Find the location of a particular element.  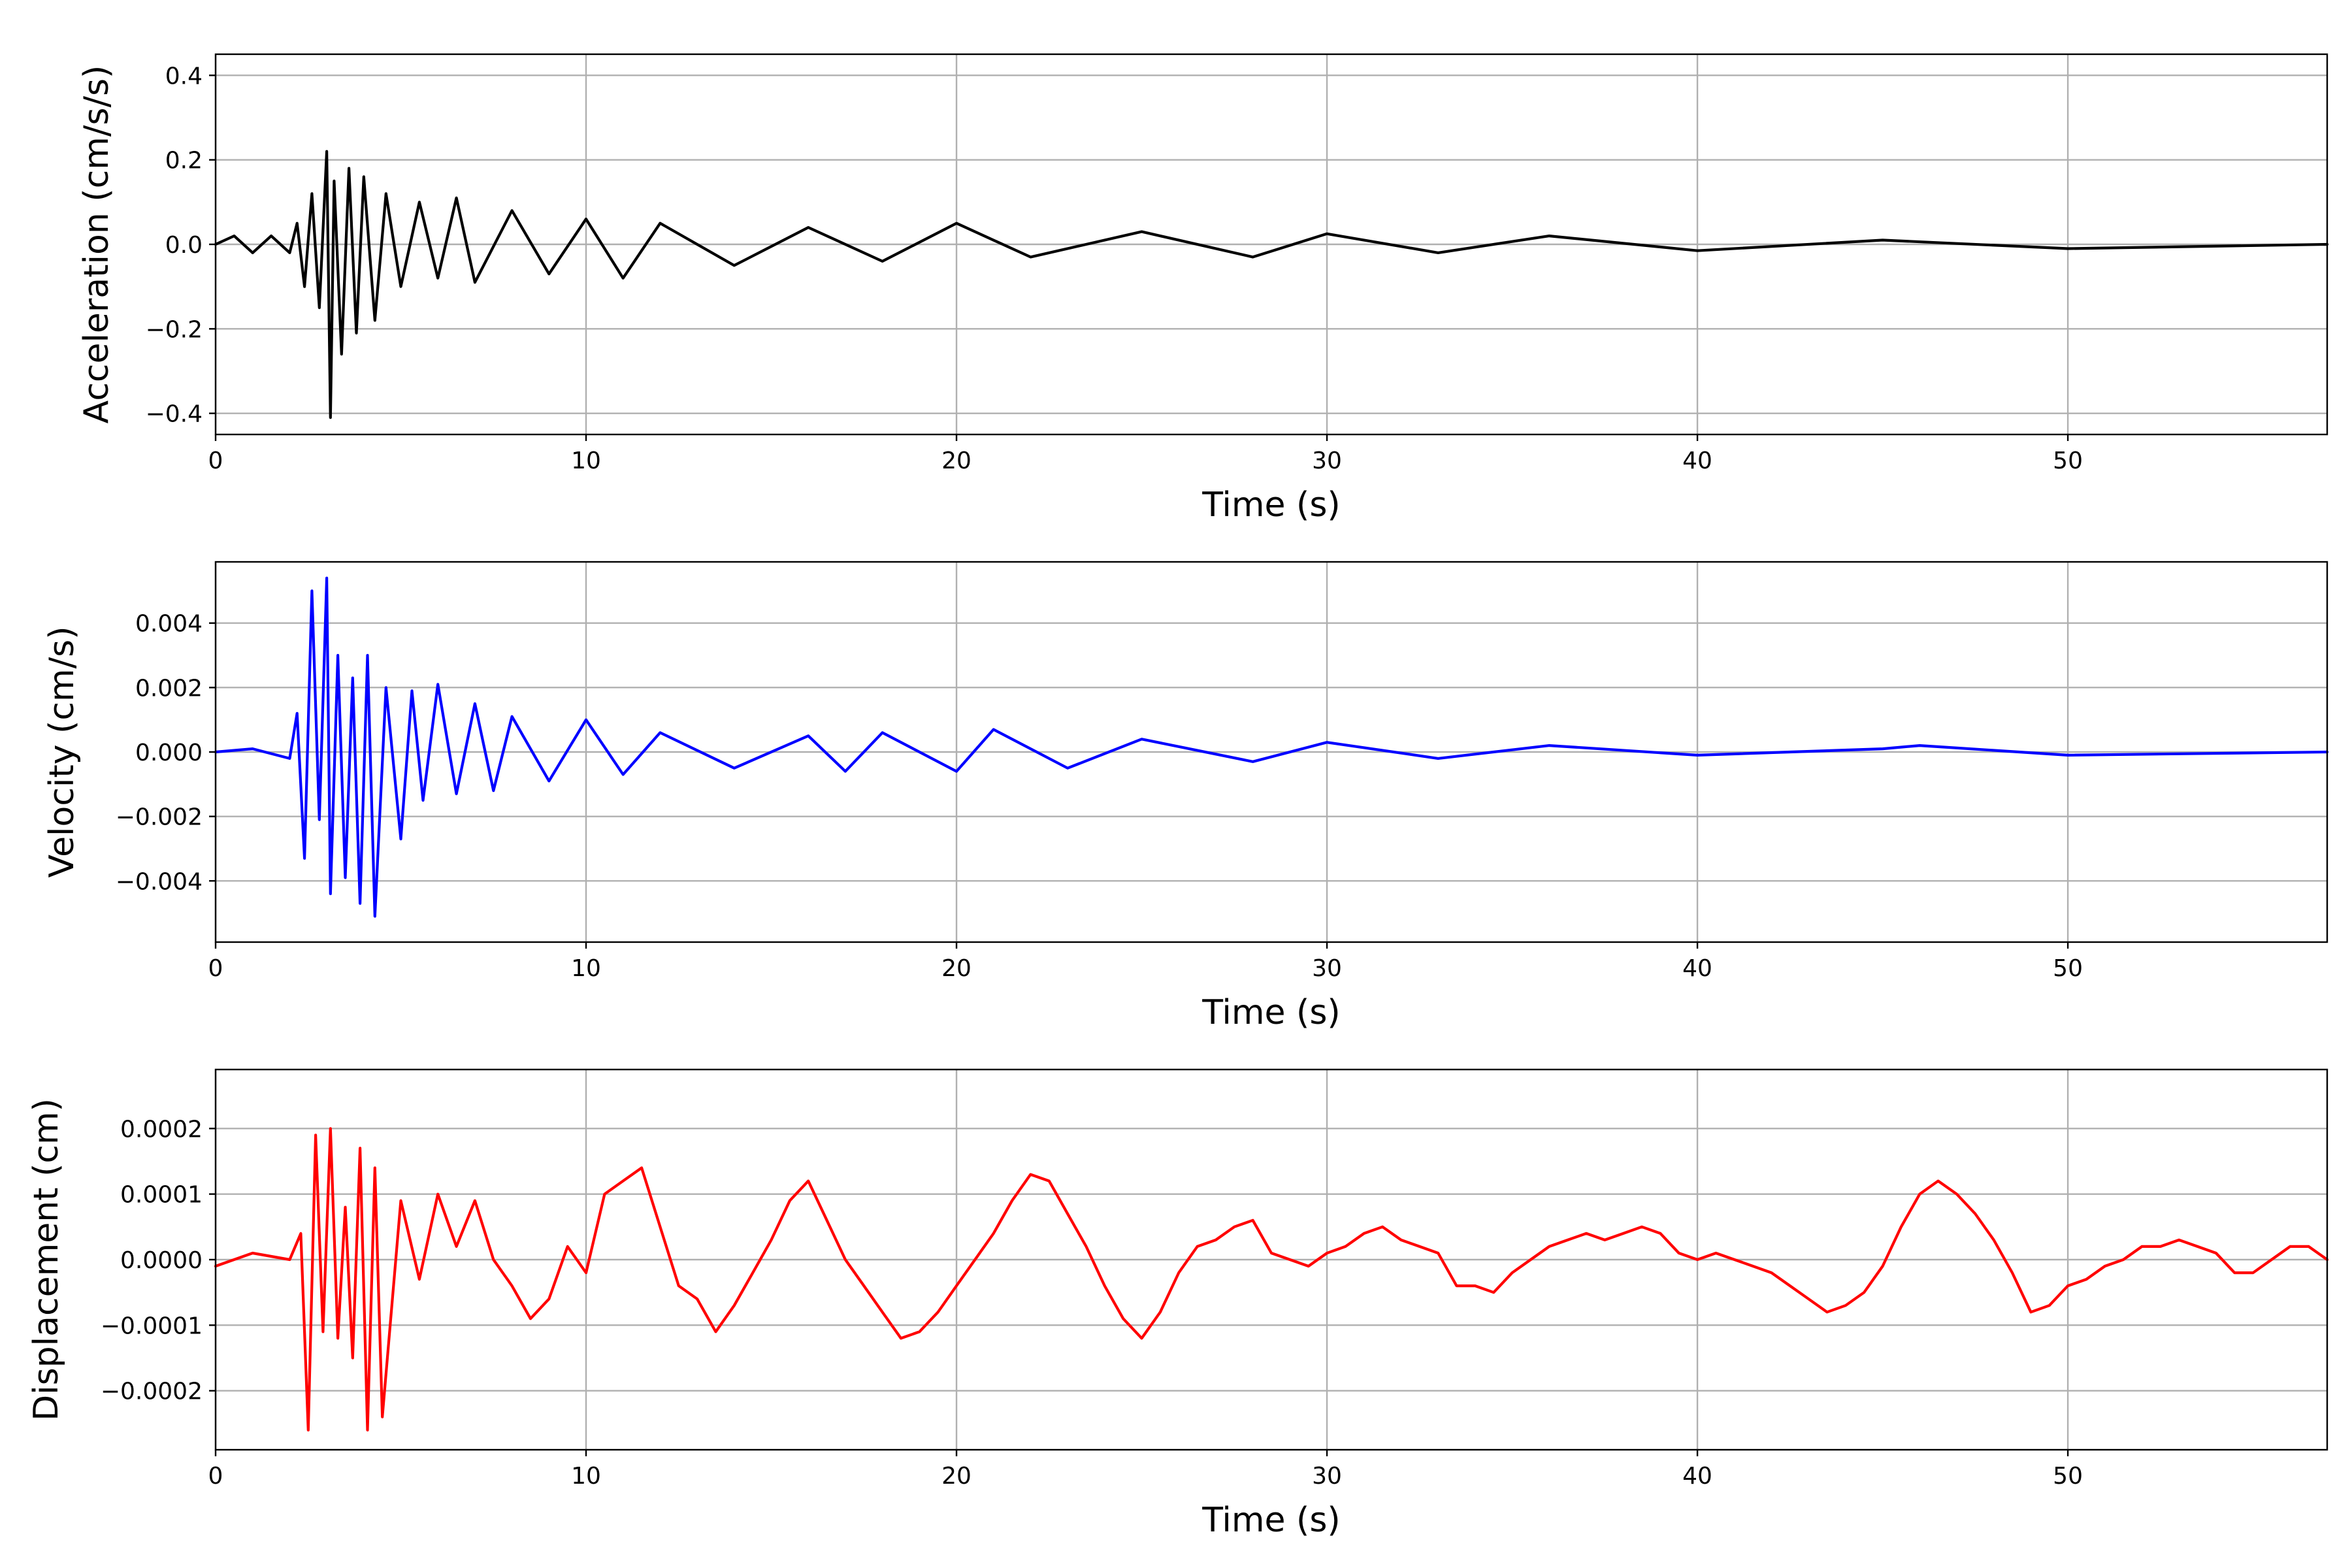

velocity-y-tick-label: 0.000 is located at coordinates (169, 753).